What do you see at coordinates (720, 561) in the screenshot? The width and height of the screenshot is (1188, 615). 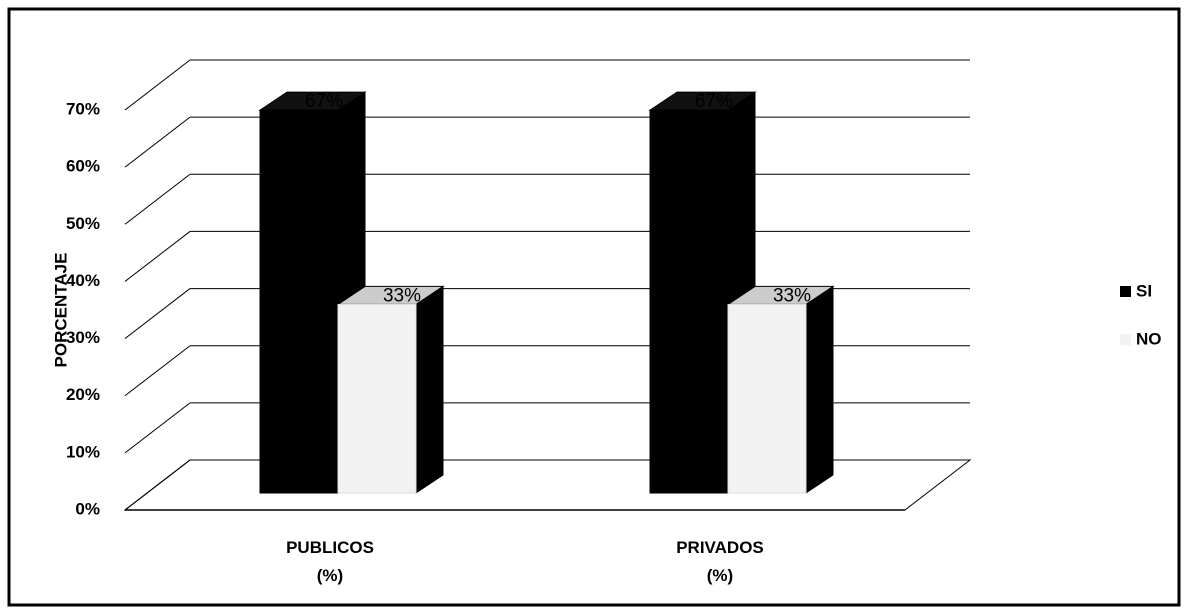 I see `x-tick-label: PRIVADOS (%)` at bounding box center [720, 561].